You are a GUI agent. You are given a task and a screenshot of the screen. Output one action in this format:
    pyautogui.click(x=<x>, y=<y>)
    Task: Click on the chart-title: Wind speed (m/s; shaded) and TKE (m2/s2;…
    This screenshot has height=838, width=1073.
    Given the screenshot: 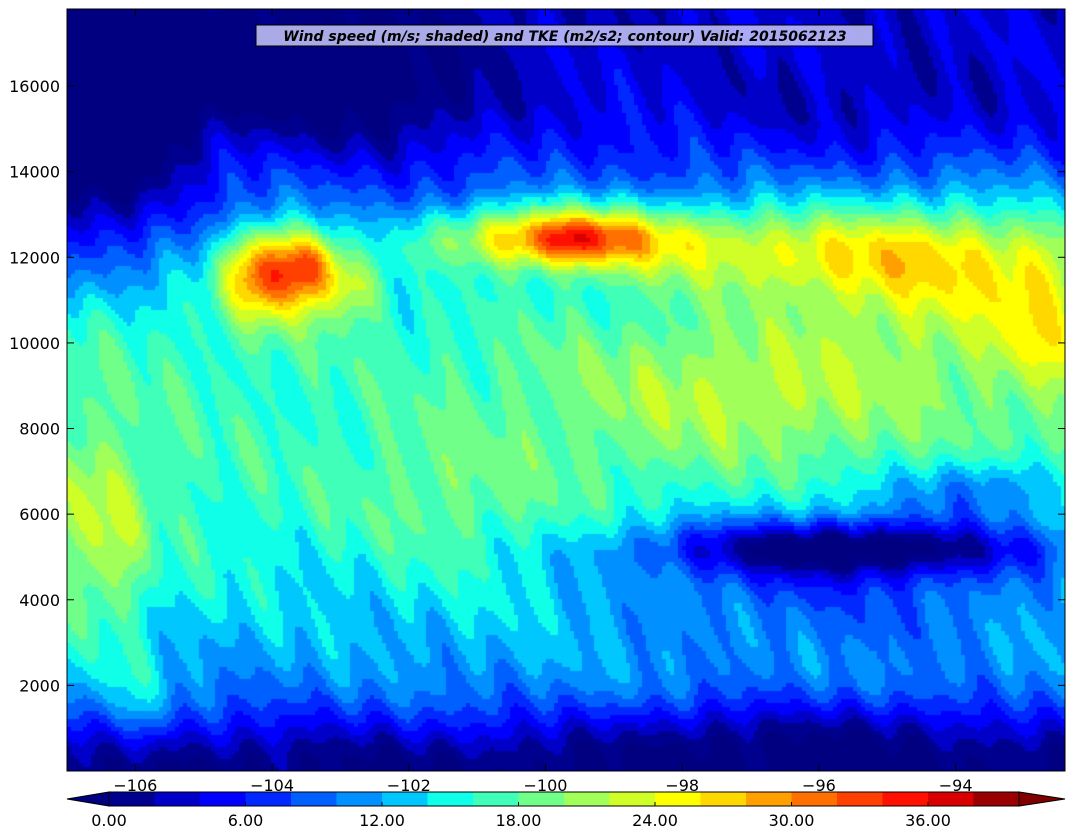 What is the action you would take?
    pyautogui.click(x=564, y=37)
    